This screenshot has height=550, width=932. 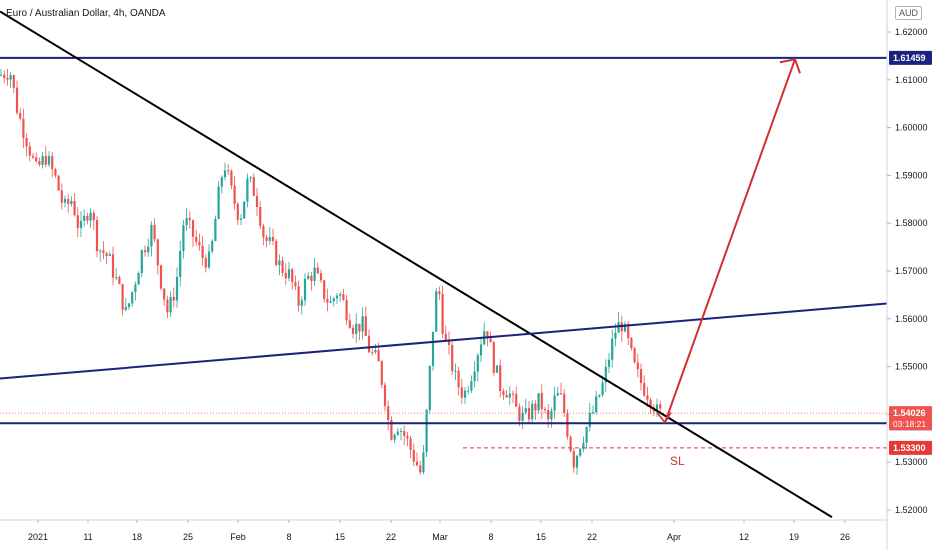 What do you see at coordinates (490, 537) in the screenshot?
I see `time-tick-label: 8` at bounding box center [490, 537].